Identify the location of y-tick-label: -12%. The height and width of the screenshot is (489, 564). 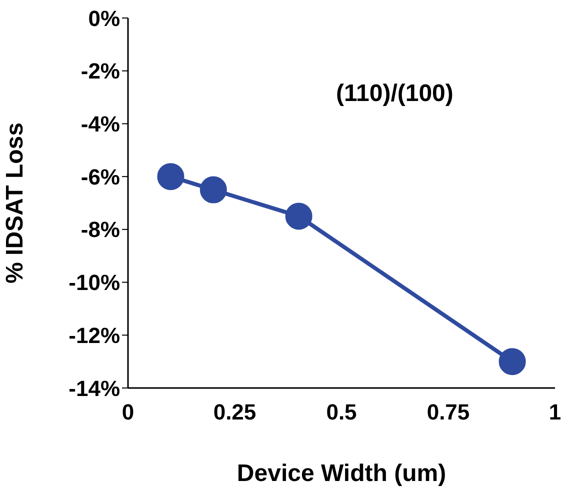
(94, 335).